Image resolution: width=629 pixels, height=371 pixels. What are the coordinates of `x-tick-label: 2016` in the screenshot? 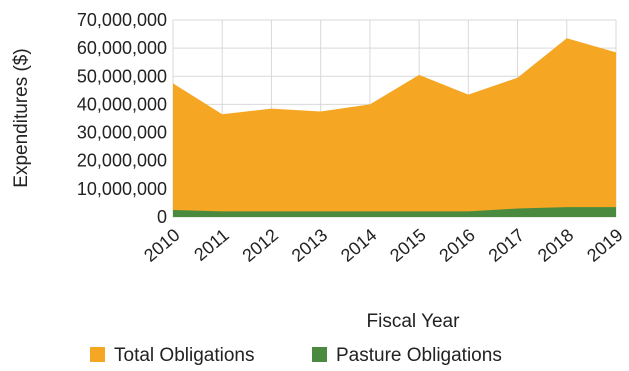 It's located at (457, 245).